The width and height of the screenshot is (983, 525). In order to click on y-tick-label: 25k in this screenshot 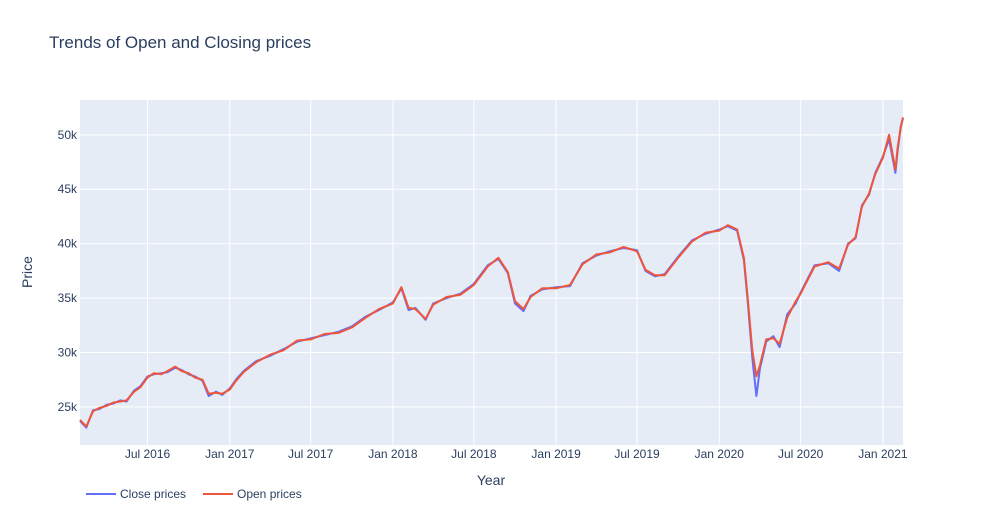, I will do `click(68, 407)`.